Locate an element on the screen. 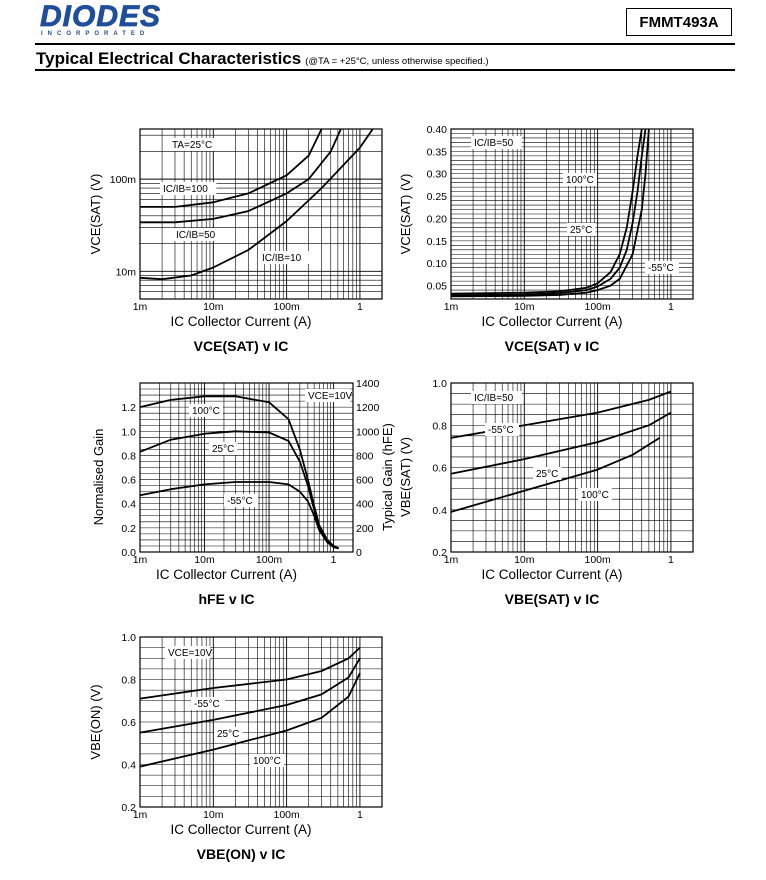 The image size is (766, 880). chart-title: hFE v IC is located at coordinates (226, 599).